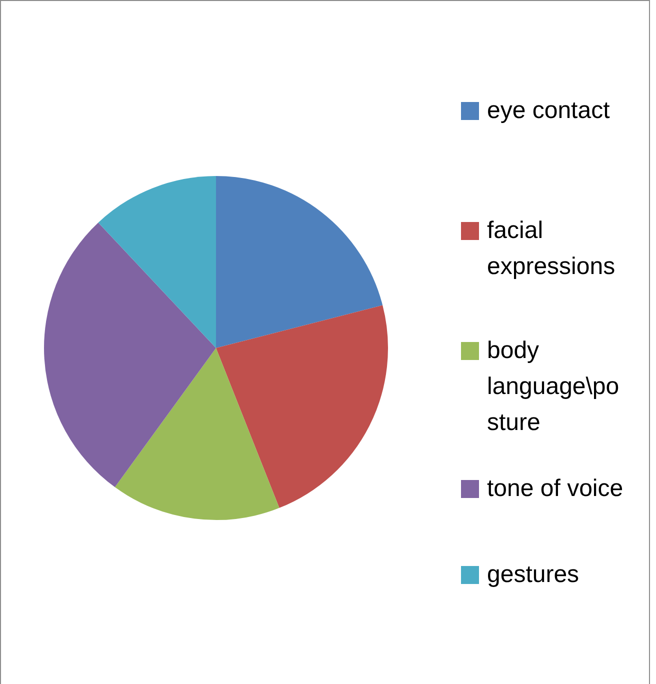  Describe the element at coordinates (555, 489) in the screenshot. I see `legend-label: tone of voice` at that location.